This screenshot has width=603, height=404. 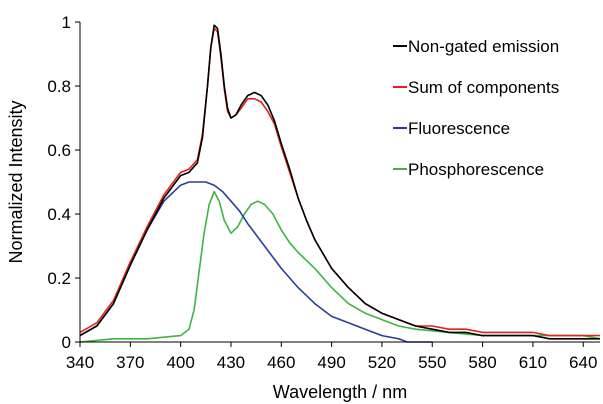 I want to click on y-tick-label: 0.4, so click(x=59, y=214).